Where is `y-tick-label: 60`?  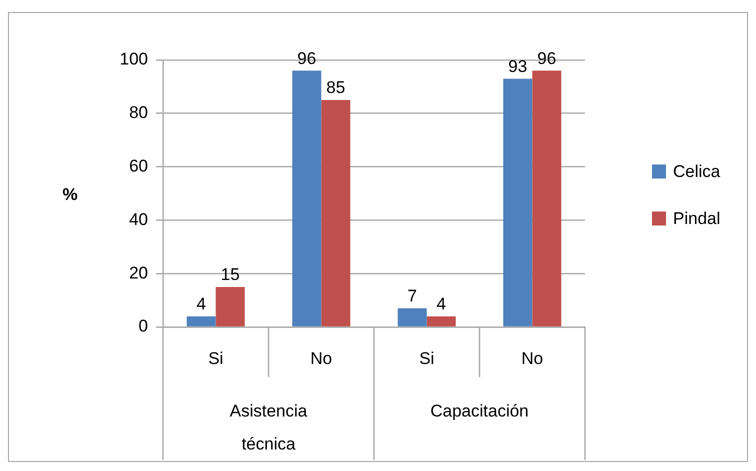 y-tick-label: 60 is located at coordinates (138, 166).